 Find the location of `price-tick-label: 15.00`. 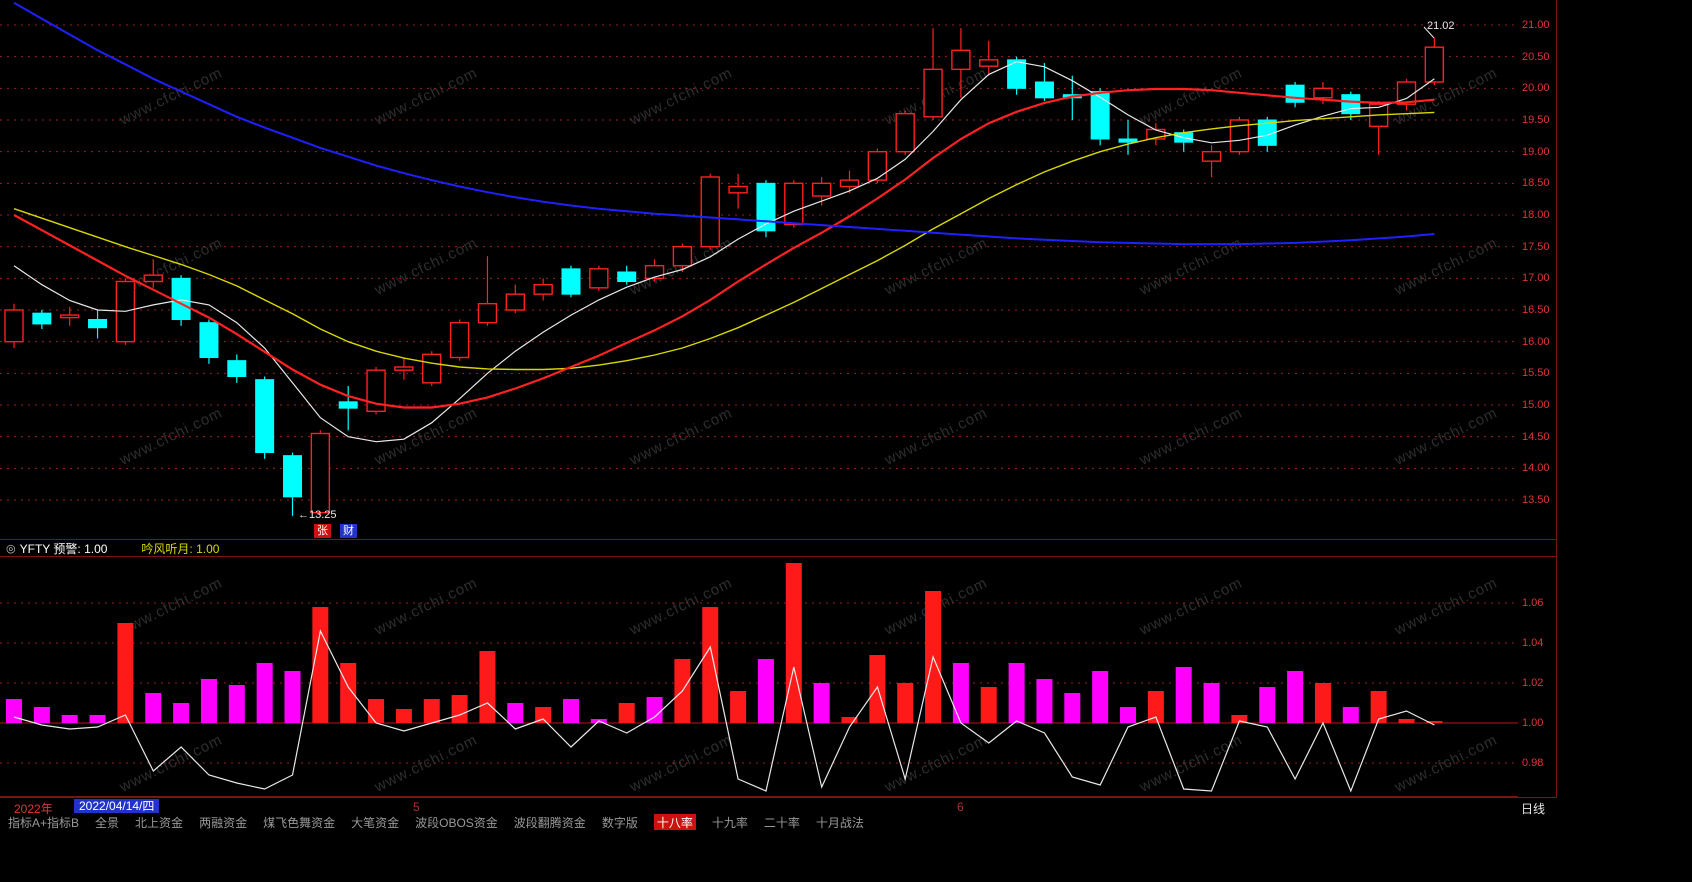

price-tick-label: 15.00 is located at coordinates (1536, 405).